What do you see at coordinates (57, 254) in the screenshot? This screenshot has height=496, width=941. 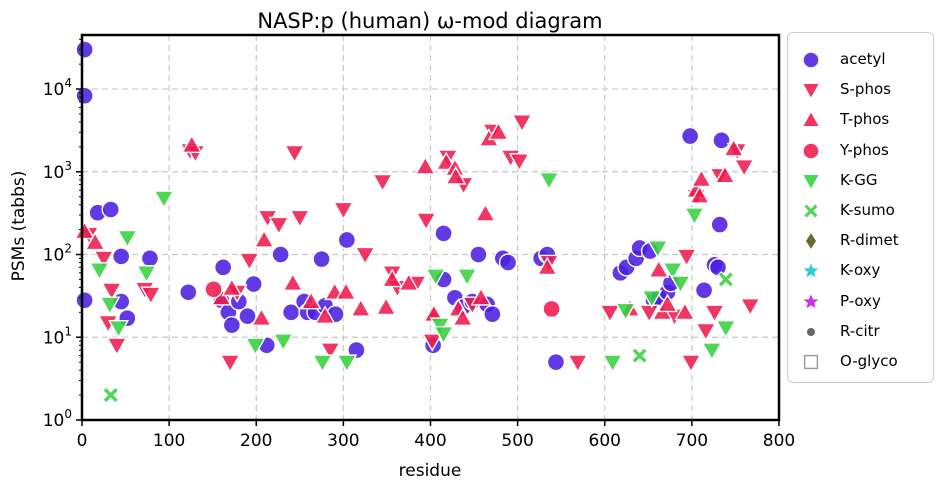 I see `y-tick-label: 10²` at bounding box center [57, 254].